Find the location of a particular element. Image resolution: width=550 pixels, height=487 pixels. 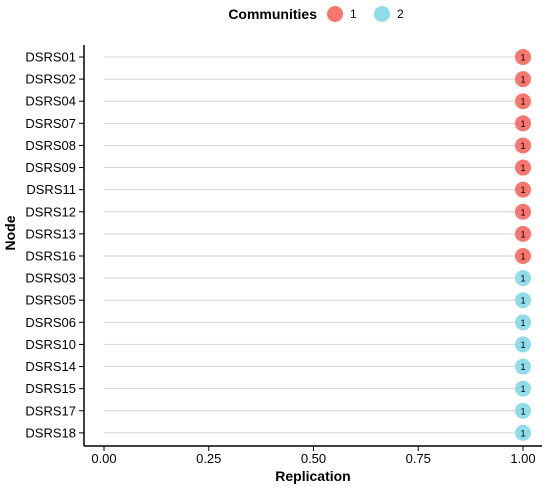

y-tick-label: DSRS07 is located at coordinates (50, 123).